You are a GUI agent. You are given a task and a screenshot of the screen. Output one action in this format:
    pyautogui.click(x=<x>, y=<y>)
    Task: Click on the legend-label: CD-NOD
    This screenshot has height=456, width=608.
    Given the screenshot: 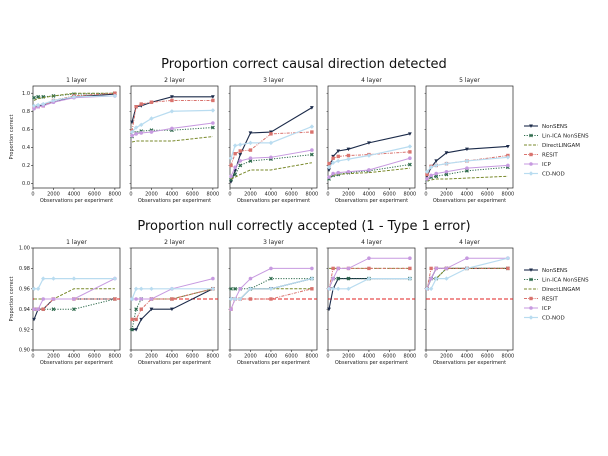 What is the action you would take?
    pyautogui.click(x=553, y=175)
    